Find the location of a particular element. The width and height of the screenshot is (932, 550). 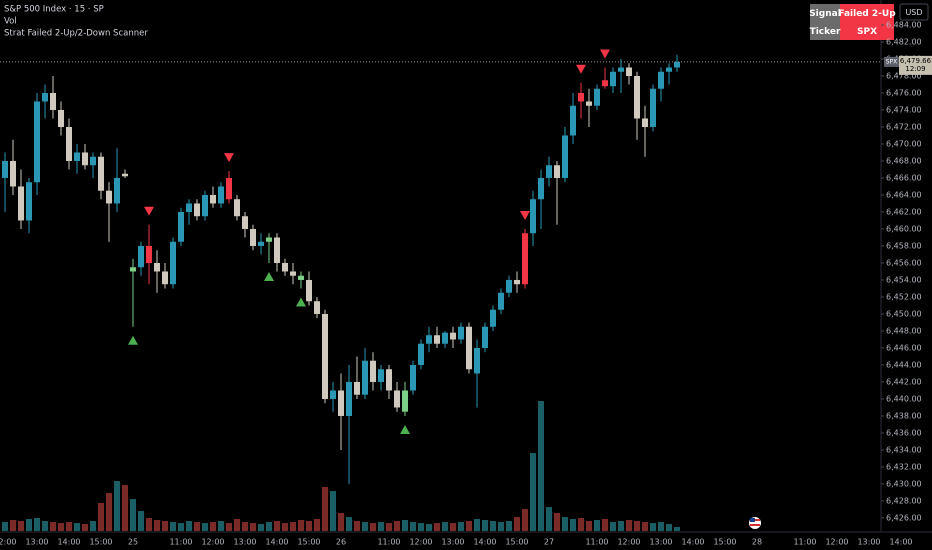

symbol-tag-text: SPX is located at coordinates (892, 61).